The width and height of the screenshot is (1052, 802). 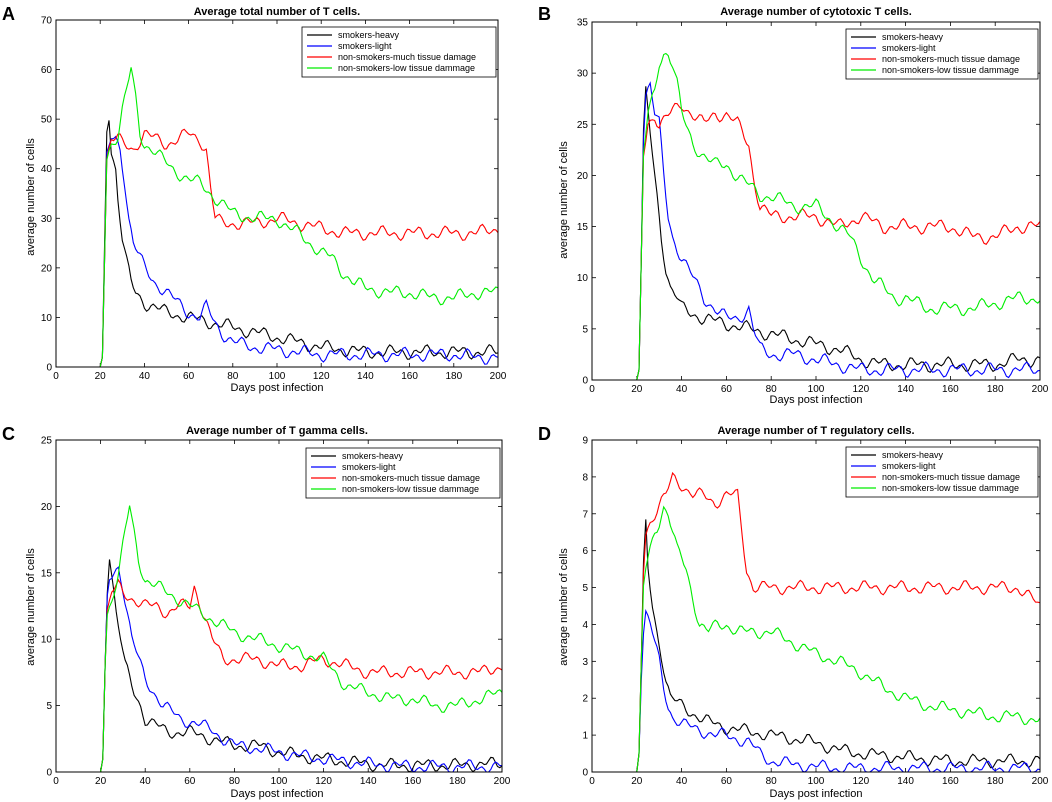 I want to click on y-tick-label: 15, so click(x=47, y=573).